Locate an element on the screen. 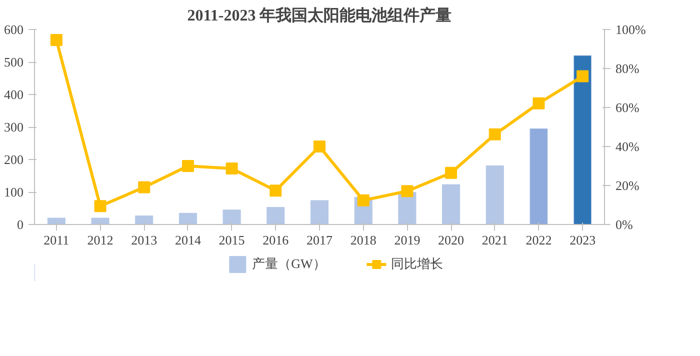  x-tick-label: 2018 is located at coordinates (363, 240).